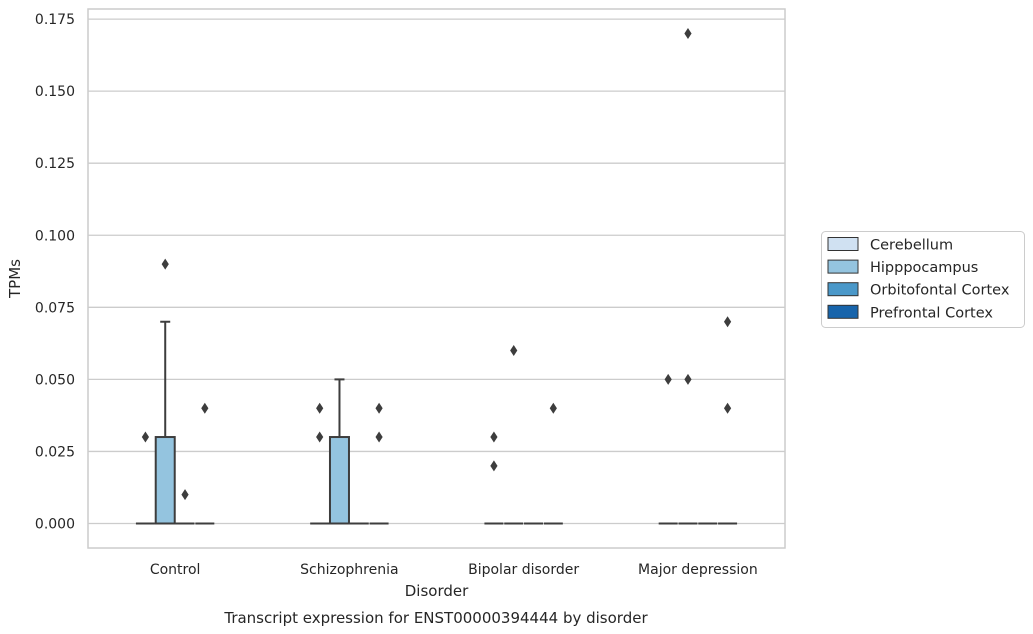 The width and height of the screenshot is (1033, 634). Describe the element at coordinates (15, 279) in the screenshot. I see `y-axis-label: TPMs` at that location.